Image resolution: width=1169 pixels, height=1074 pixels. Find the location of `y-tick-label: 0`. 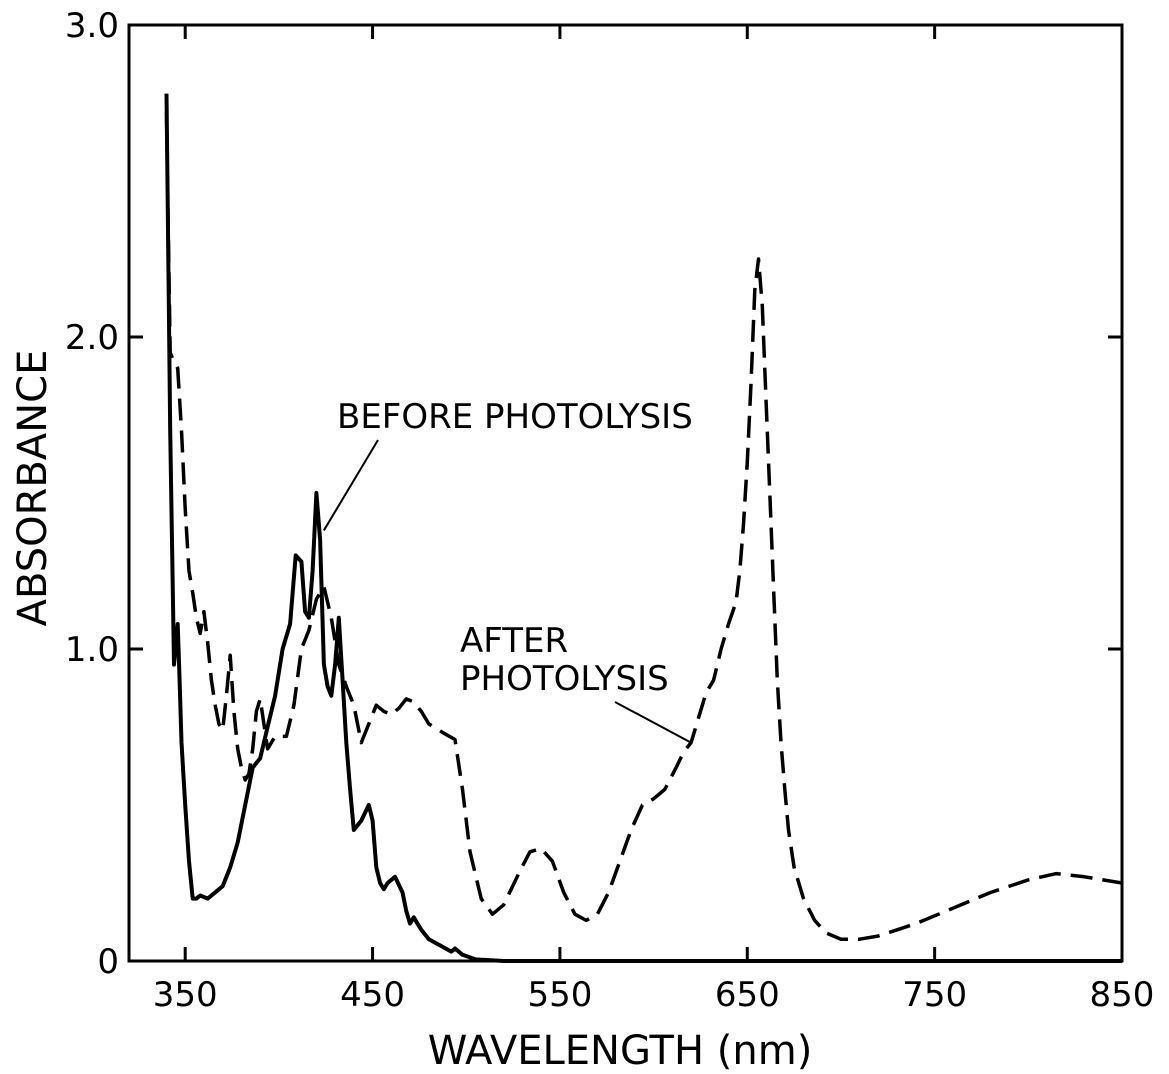

y-tick-label: 0 is located at coordinates (108, 962).